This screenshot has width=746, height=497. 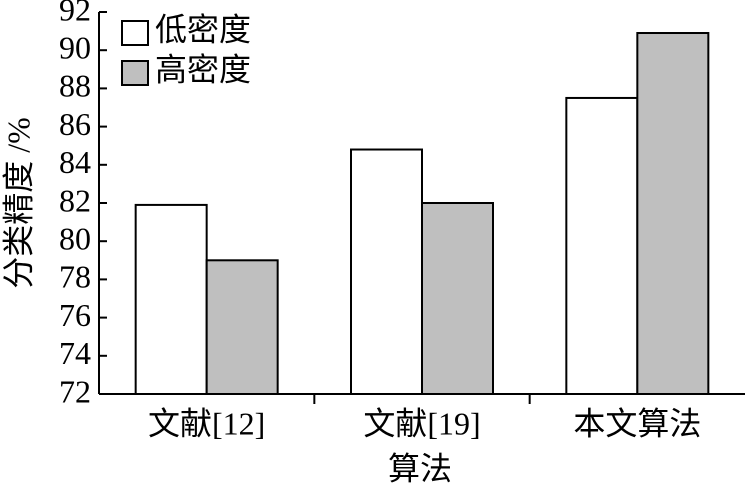 What do you see at coordinates (75, 391) in the screenshot?
I see `y-tick-label: 72` at bounding box center [75, 391].